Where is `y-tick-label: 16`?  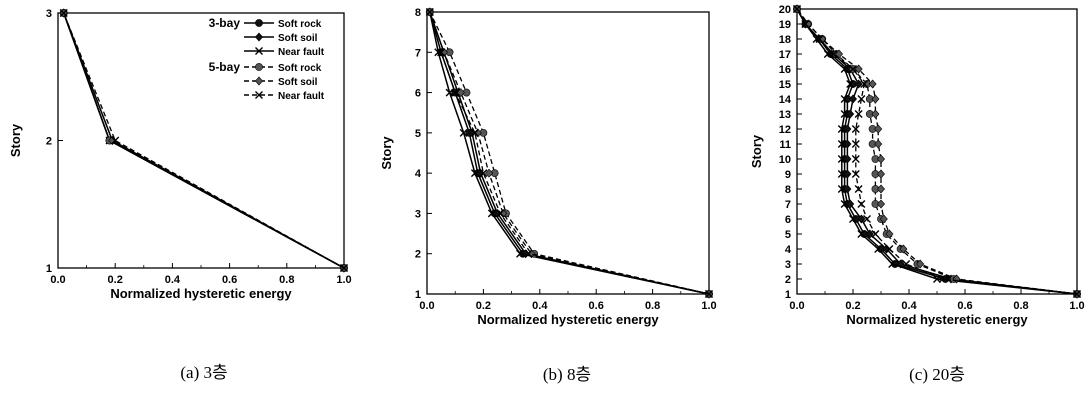
y-tick-label: 16 is located at coordinates (785, 70).